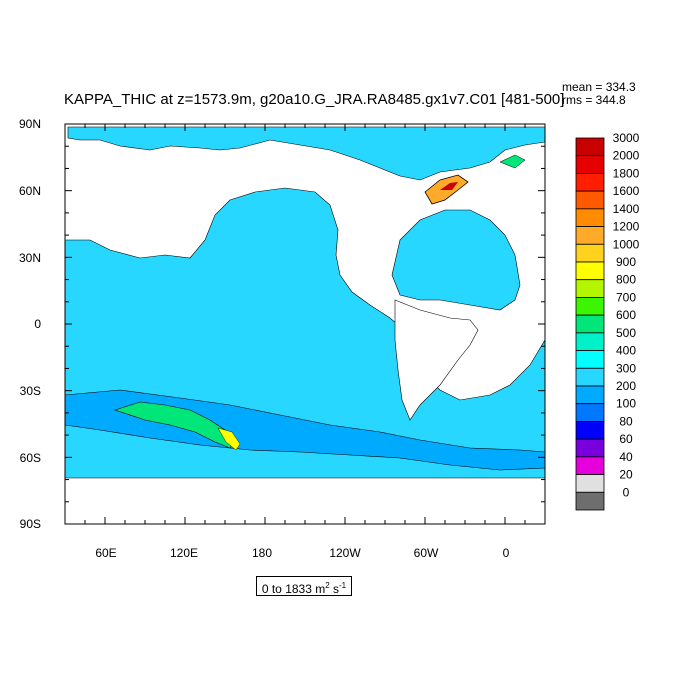 The width and height of the screenshot is (675, 675). Describe the element at coordinates (626, 368) in the screenshot. I see `colorbar-label: 300` at that location.